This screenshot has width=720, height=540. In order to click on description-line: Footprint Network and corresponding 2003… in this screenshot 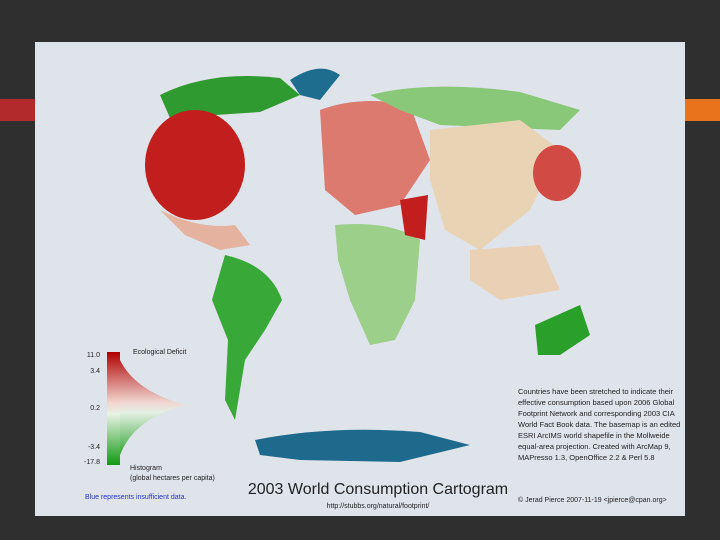, I will do `click(596, 413)`.